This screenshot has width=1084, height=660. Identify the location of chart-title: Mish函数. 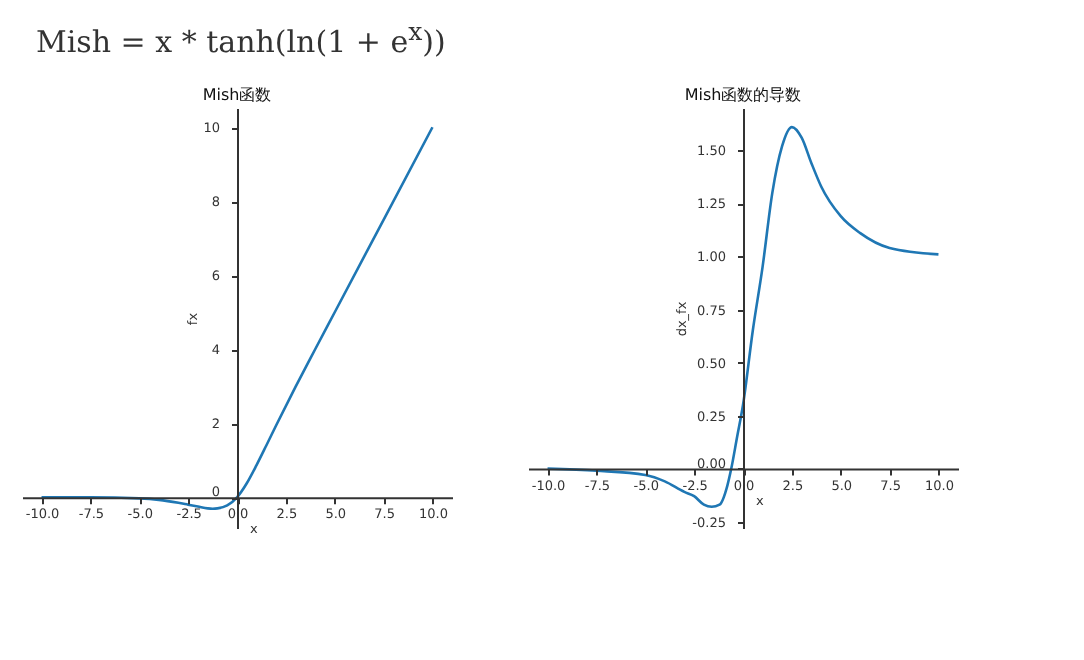
(237, 95).